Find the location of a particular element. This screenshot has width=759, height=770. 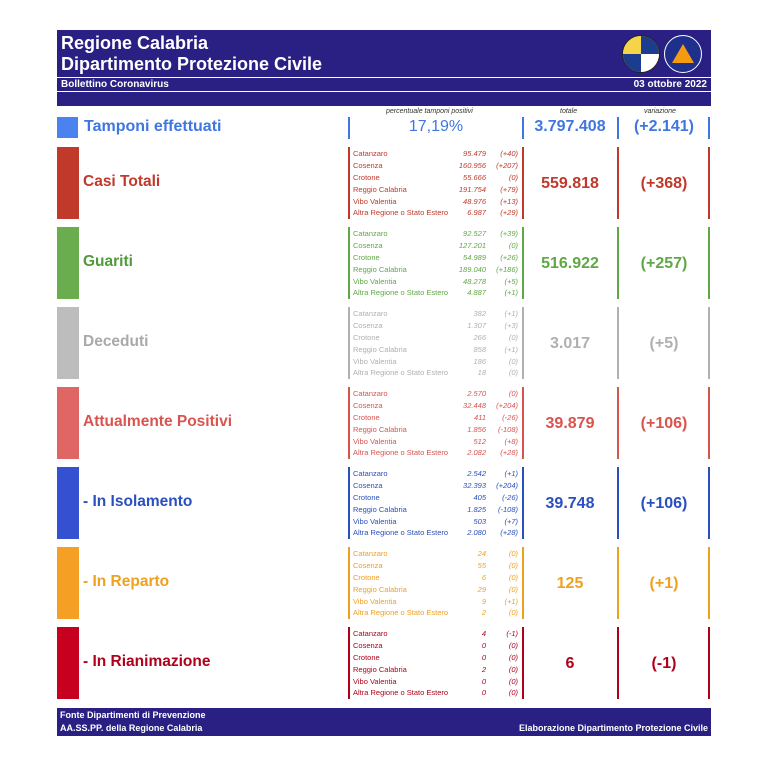

province-row: Catanzaro 382 (+1) is located at coordinates (437, 314).